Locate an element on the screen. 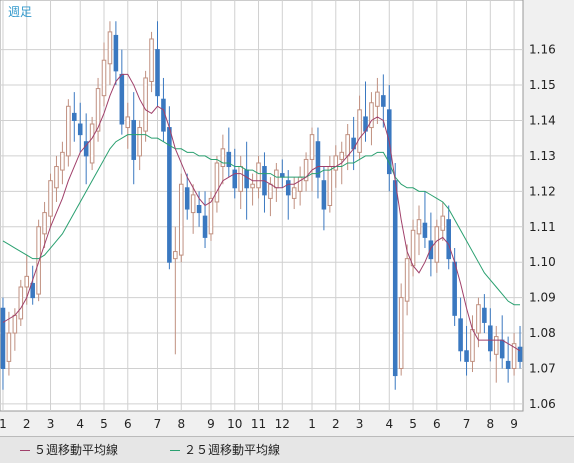 This screenshot has width=574, height=463. period-label: 週足 is located at coordinates (20, 12).